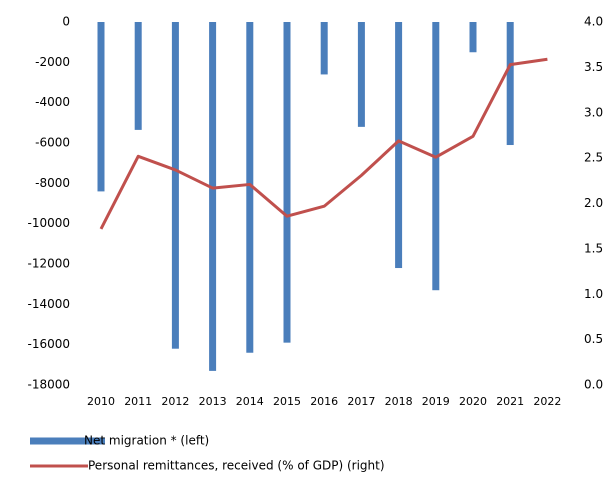 The height and width of the screenshot is (482, 607). I want to click on x-tick-label: 2019, so click(436, 401).